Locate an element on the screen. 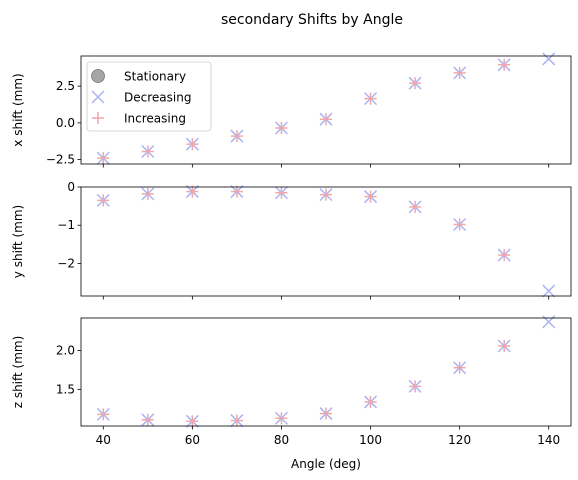 This screenshot has width=578, height=480. x-shift-decreasing-point is located at coordinates (549, 59).